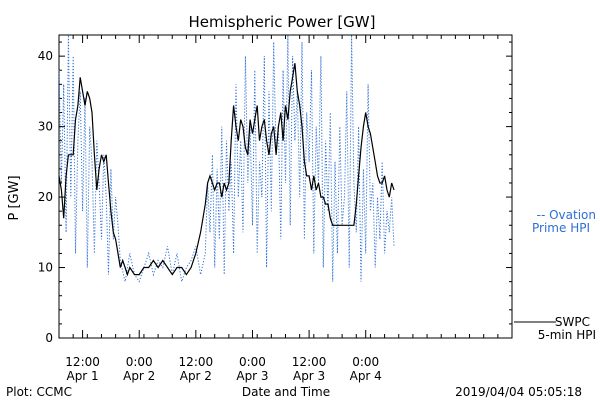 The height and width of the screenshot is (400, 600). Describe the element at coordinates (49, 338) in the screenshot. I see `y-tick-label: 0` at that location.